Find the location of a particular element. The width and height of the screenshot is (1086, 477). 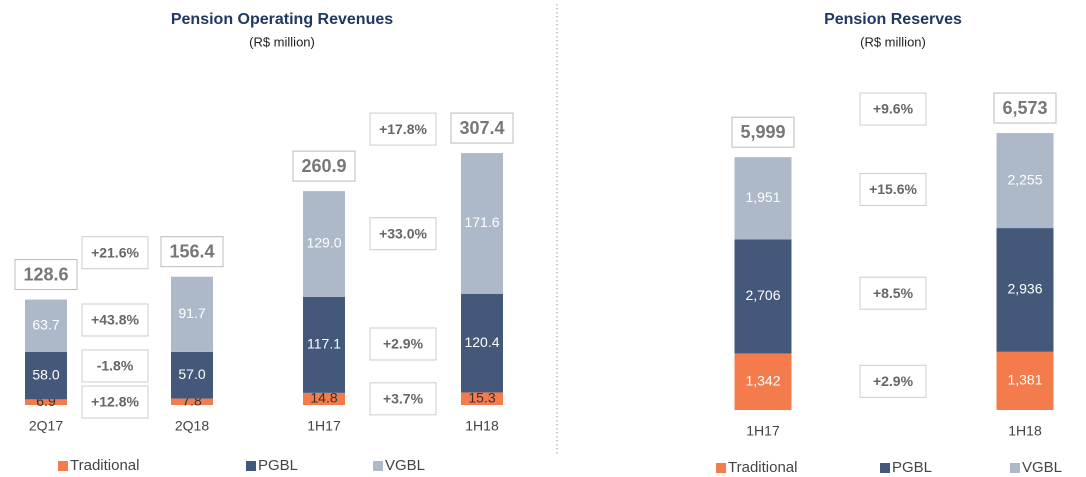

growth-label: +21.6% is located at coordinates (115, 252).